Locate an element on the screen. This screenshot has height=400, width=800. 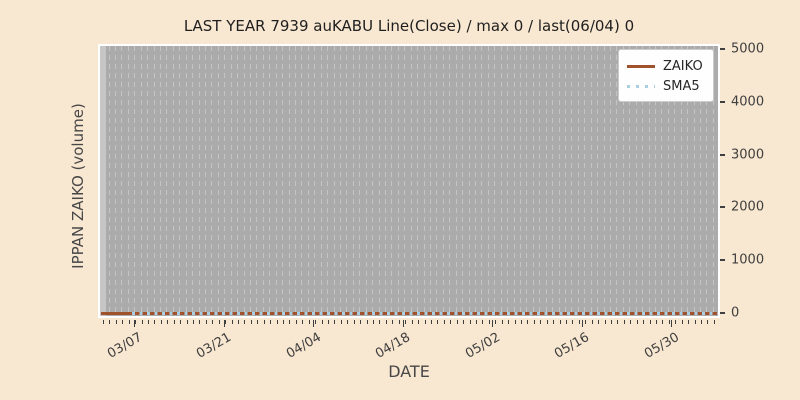
zaiko-legend-swatch is located at coordinates (641, 66).